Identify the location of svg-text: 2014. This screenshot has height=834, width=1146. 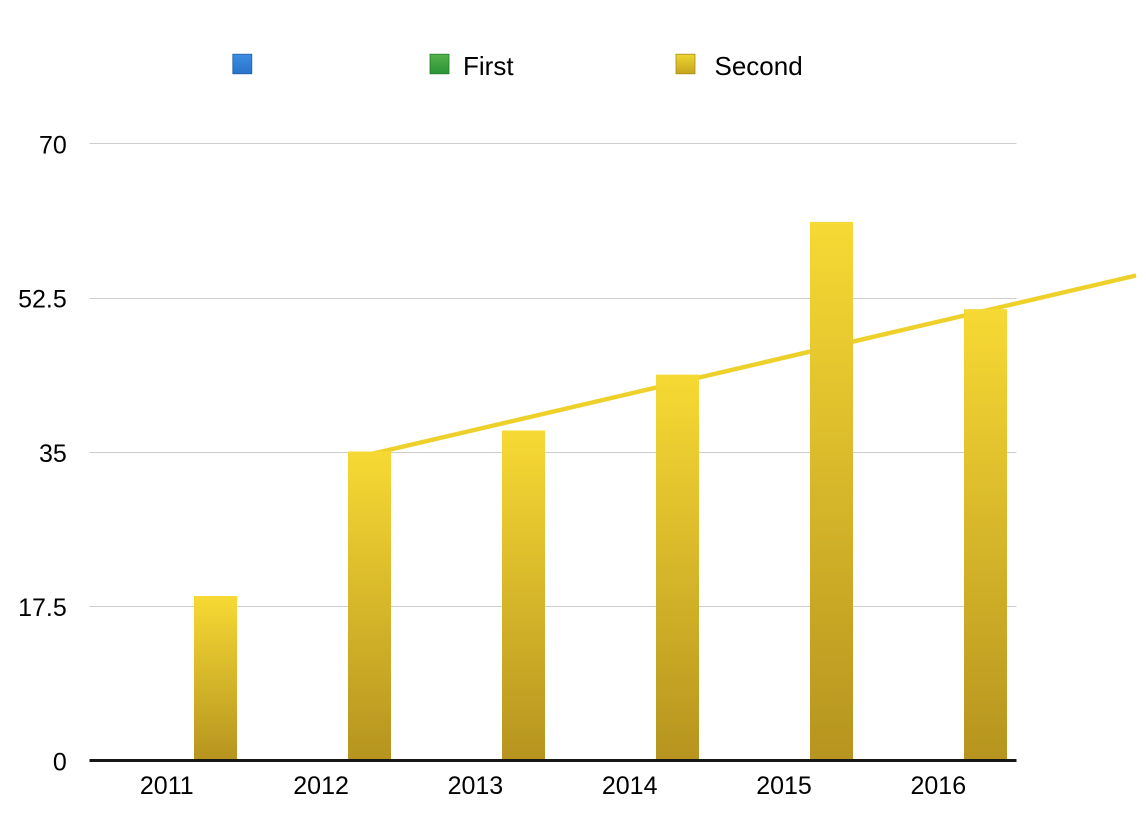
(630, 786).